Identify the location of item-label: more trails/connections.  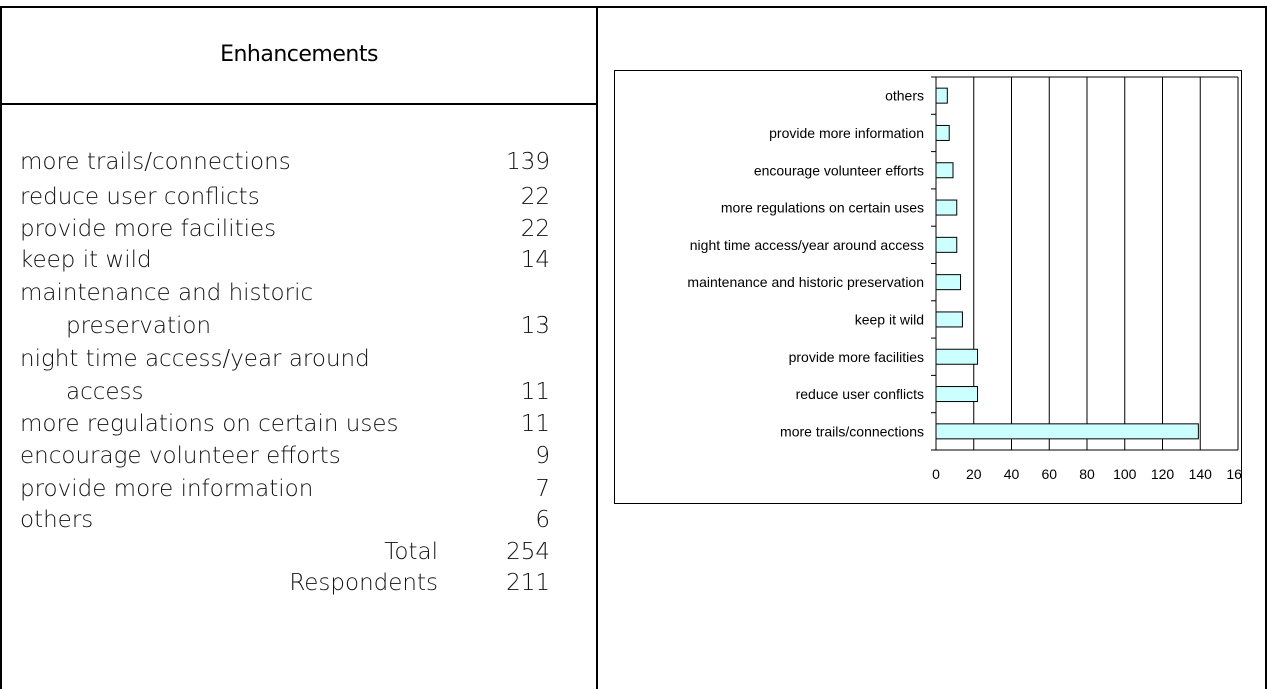
(155, 162).